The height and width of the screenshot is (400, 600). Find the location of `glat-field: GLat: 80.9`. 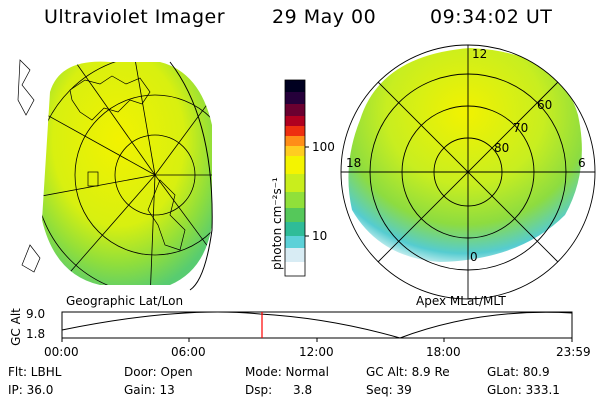

glat-field: GLat: 80.9 is located at coordinates (518, 372).